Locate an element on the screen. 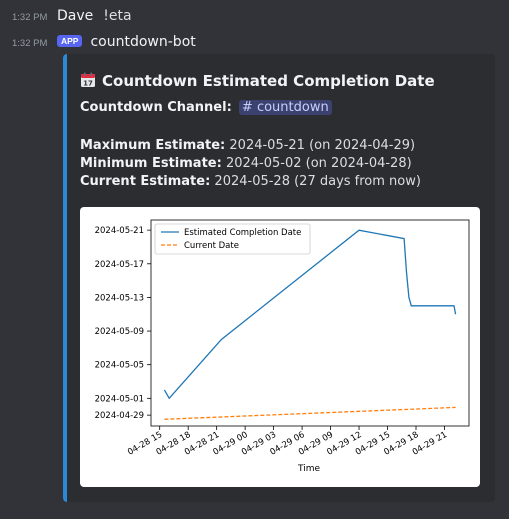 The height and width of the screenshot is (519, 509). legend-box is located at coordinates (232, 239).